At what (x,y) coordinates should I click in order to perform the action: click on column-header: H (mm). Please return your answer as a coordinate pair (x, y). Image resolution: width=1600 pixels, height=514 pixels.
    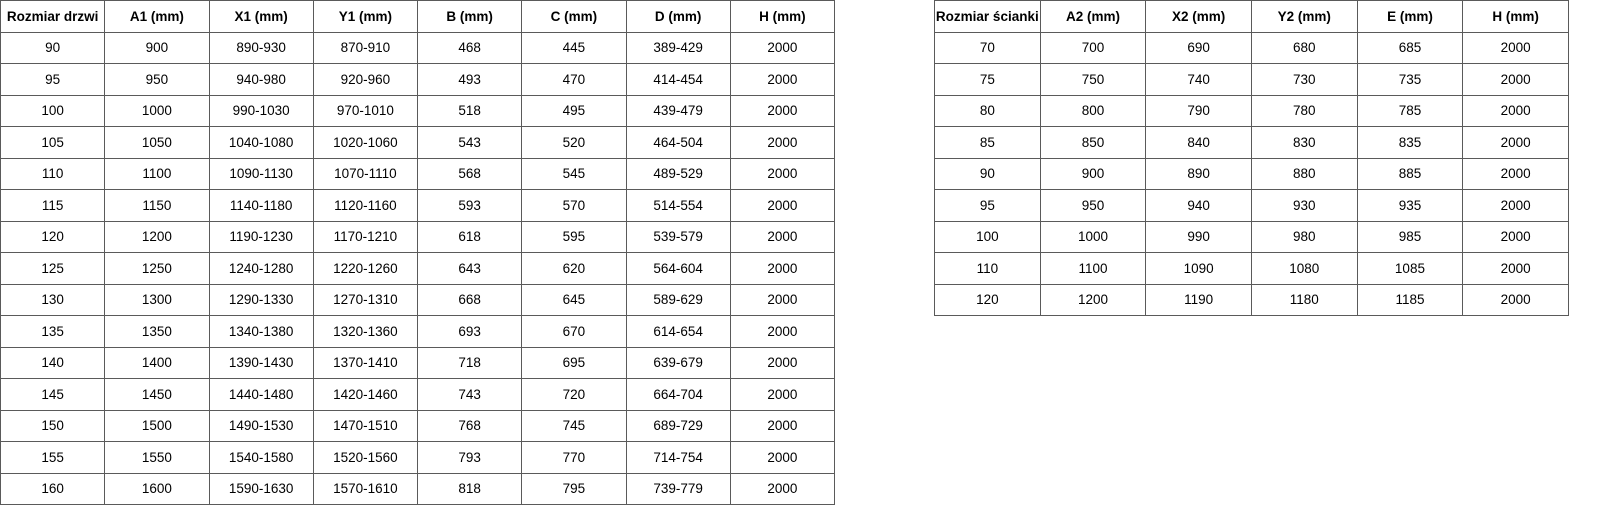
    Looking at the image, I should click on (1515, 16).